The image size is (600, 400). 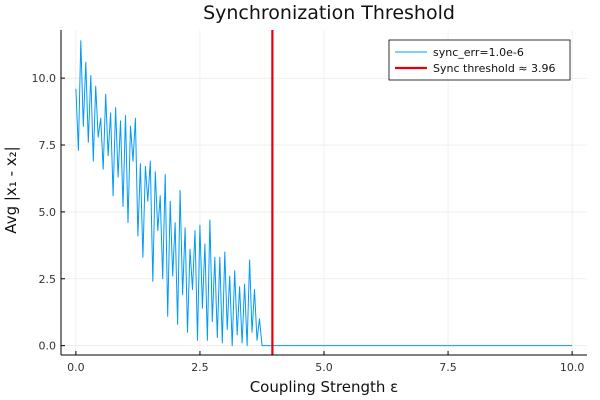 What do you see at coordinates (48, 145) in the screenshot?
I see `y-tick-label: 7.5` at bounding box center [48, 145].